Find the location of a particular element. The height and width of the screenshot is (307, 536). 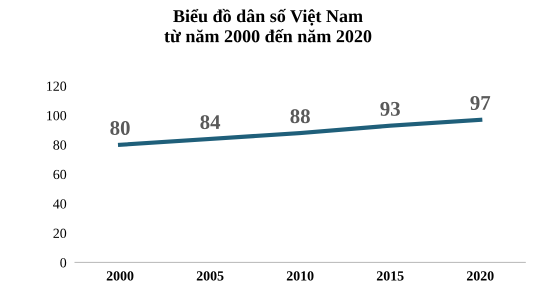

y-tick-label: 60 is located at coordinates (59, 175).